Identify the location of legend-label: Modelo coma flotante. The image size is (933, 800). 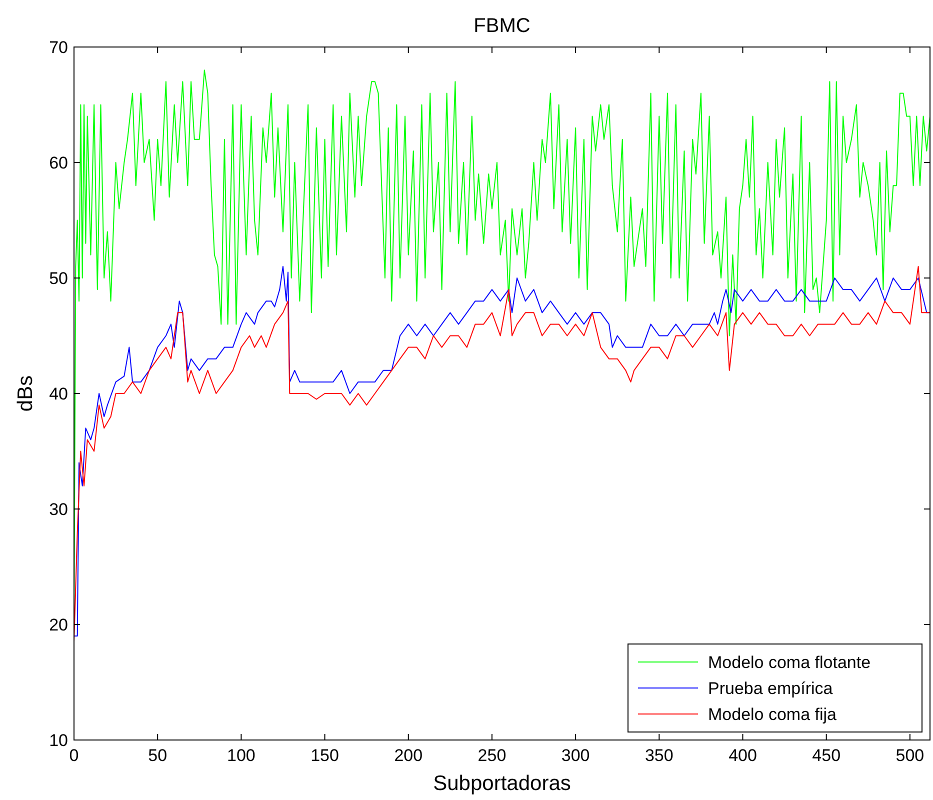
(789, 662).